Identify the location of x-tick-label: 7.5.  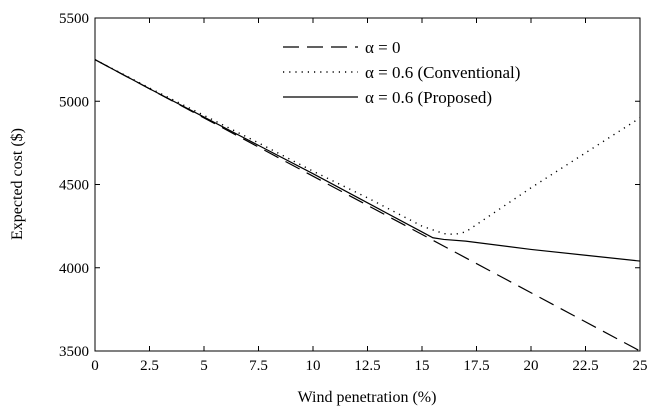
(258, 366).